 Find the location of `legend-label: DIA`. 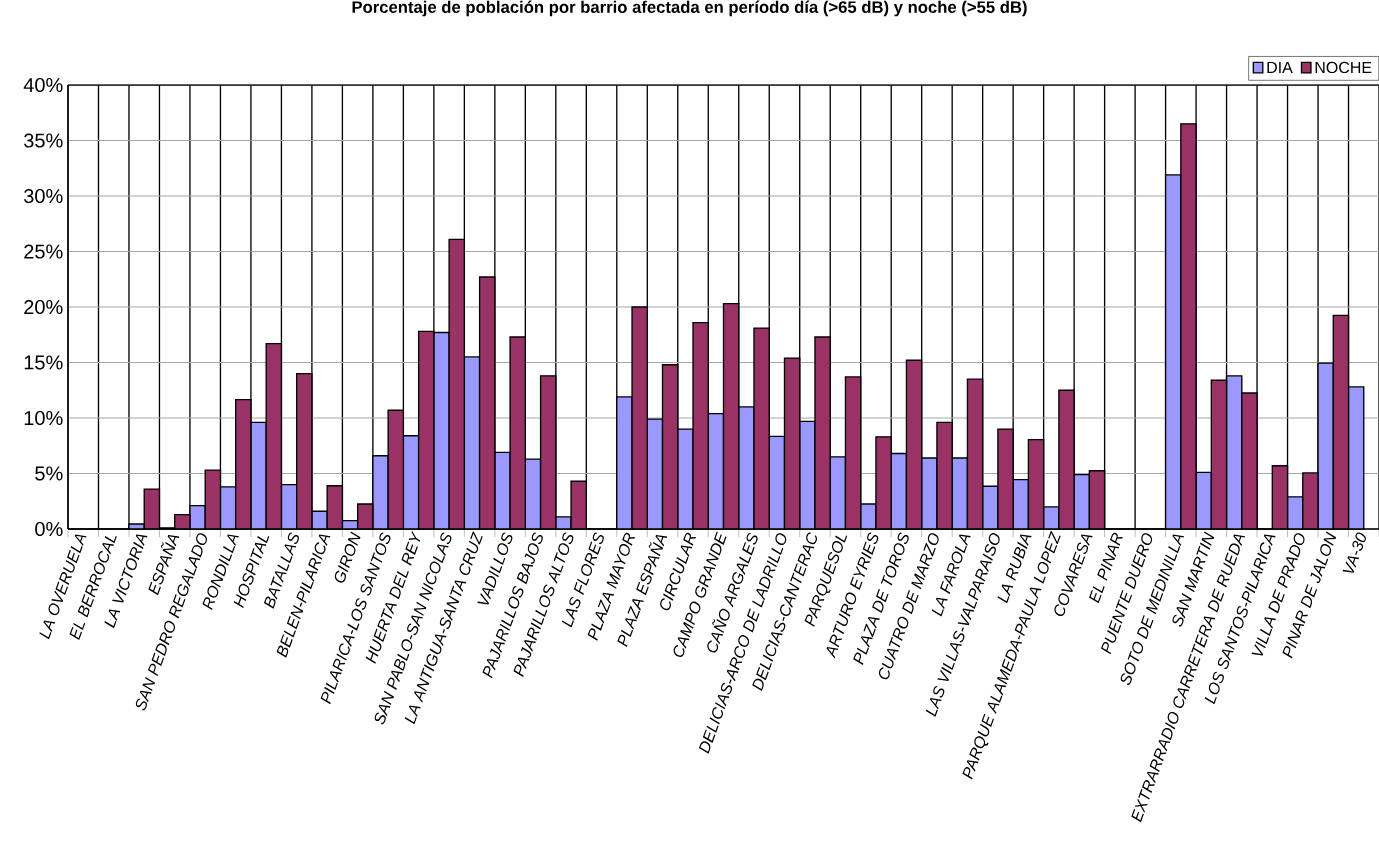

legend-label: DIA is located at coordinates (1280, 67).